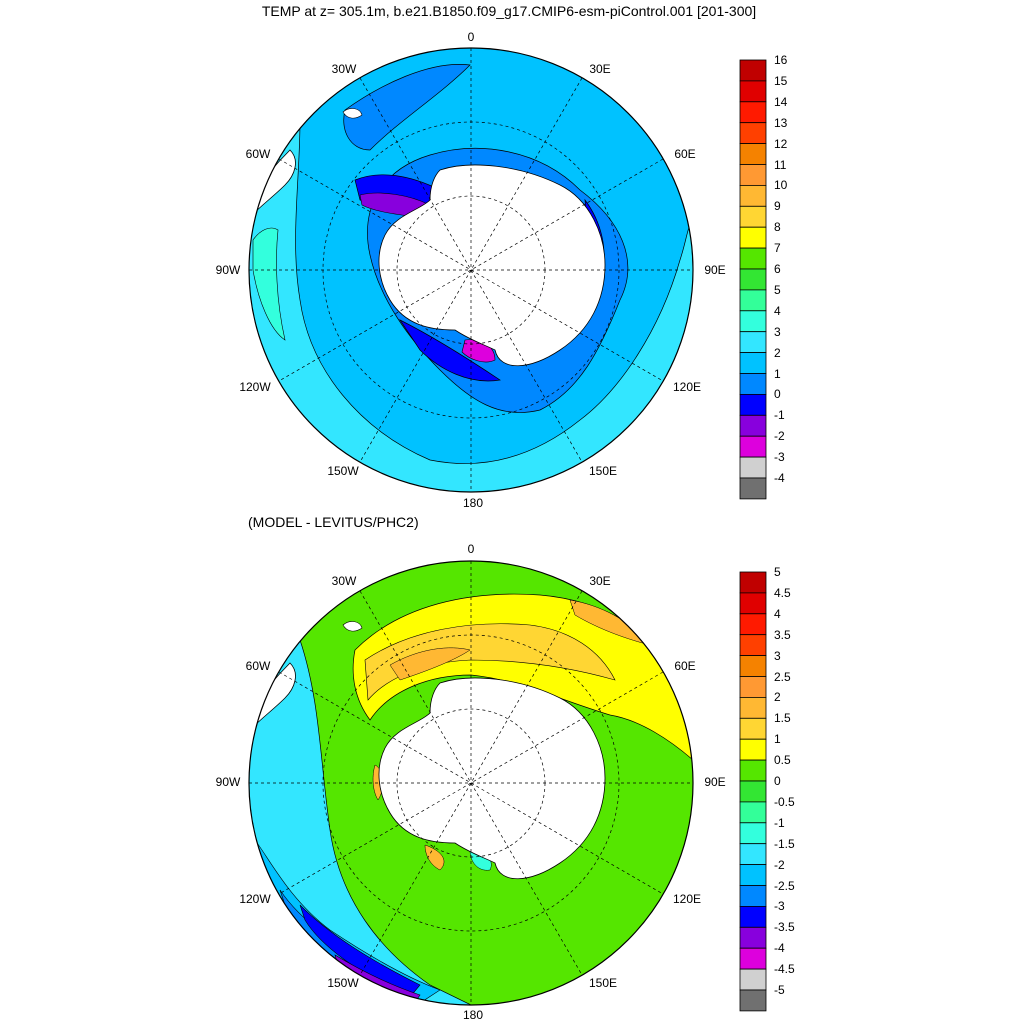 Image resolution: width=1024 pixels, height=1024 pixels. What do you see at coordinates (777, 248) in the screenshot?
I see `colorbar-tick-label: 7` at bounding box center [777, 248].